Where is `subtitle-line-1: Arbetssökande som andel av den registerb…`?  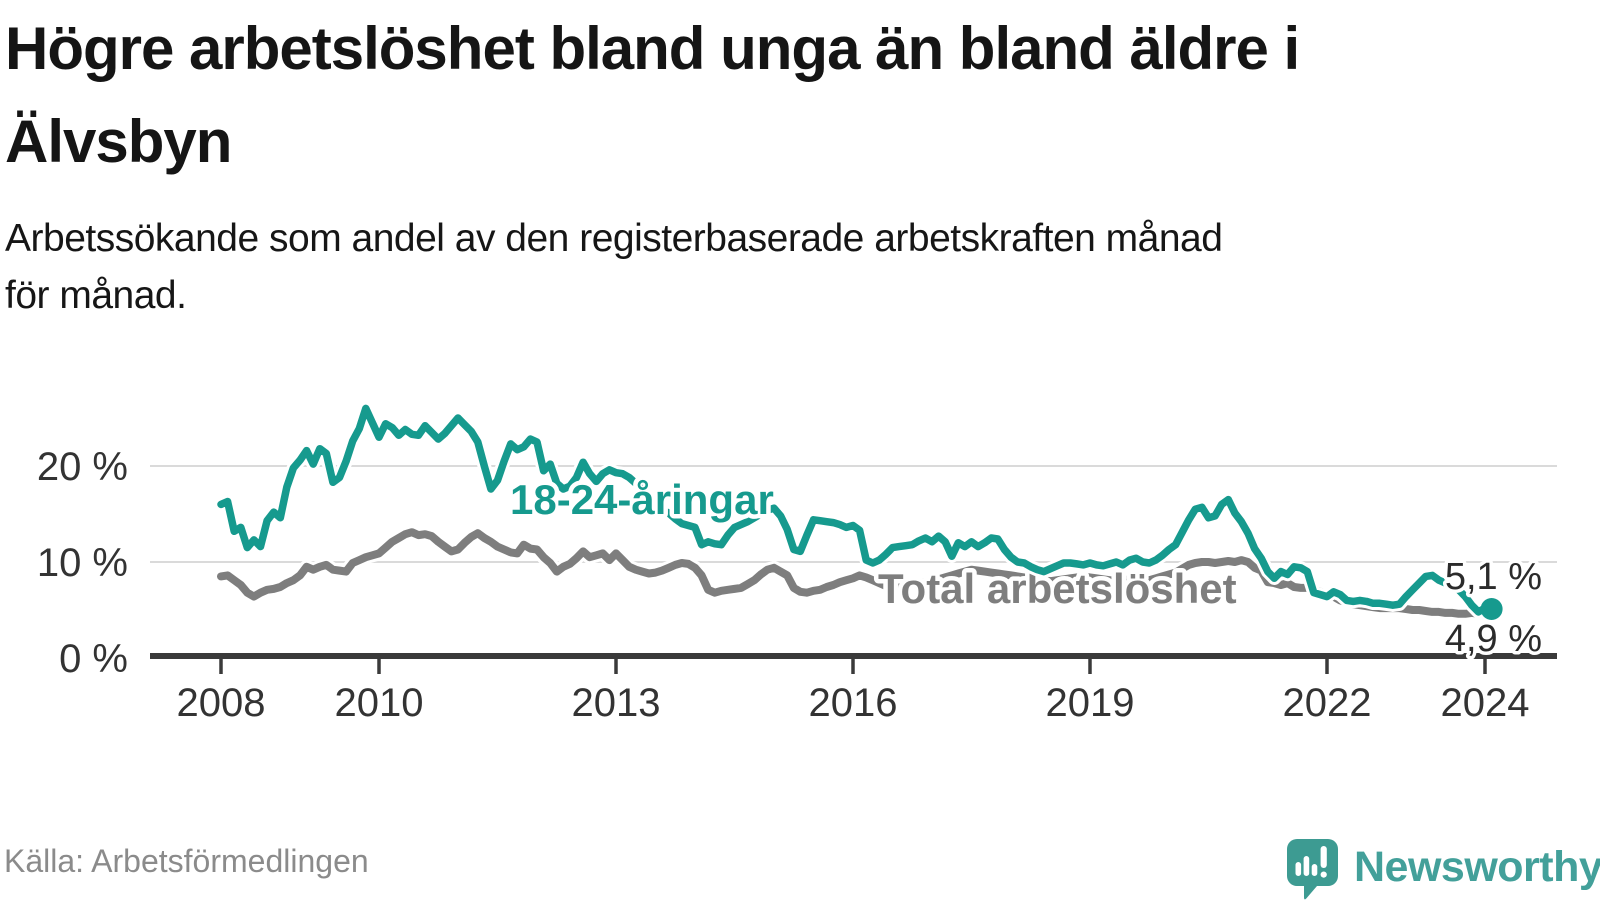 subtitle-line-1: Arbetssökande som andel av den registerb… is located at coordinates (614, 238).